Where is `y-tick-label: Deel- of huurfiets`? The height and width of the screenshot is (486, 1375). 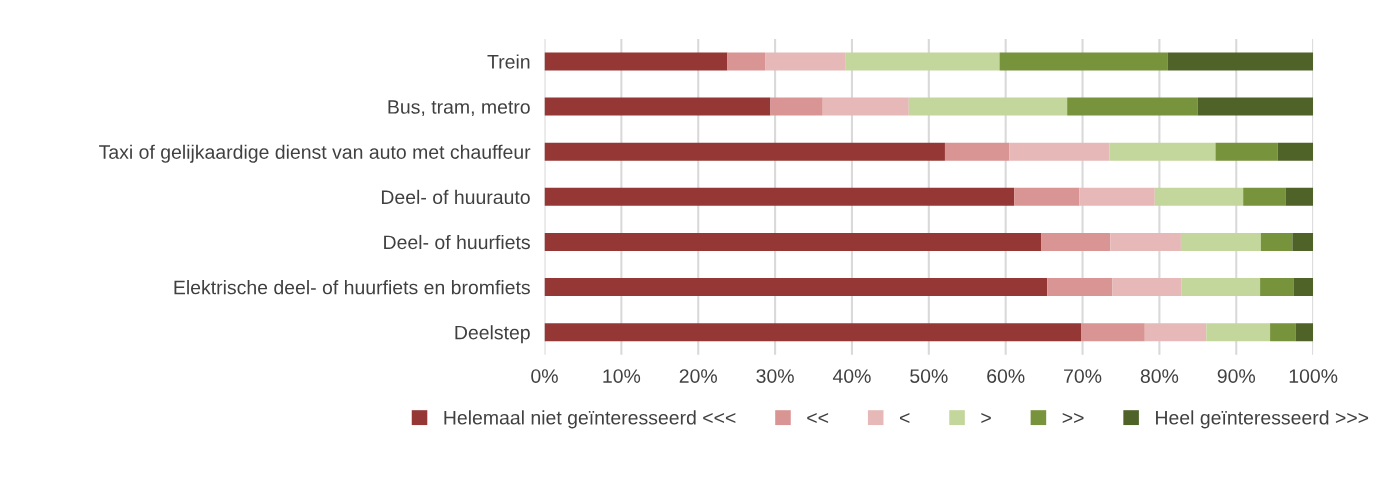
y-tick-label: Deel- of huurfiets is located at coordinates (457, 242).